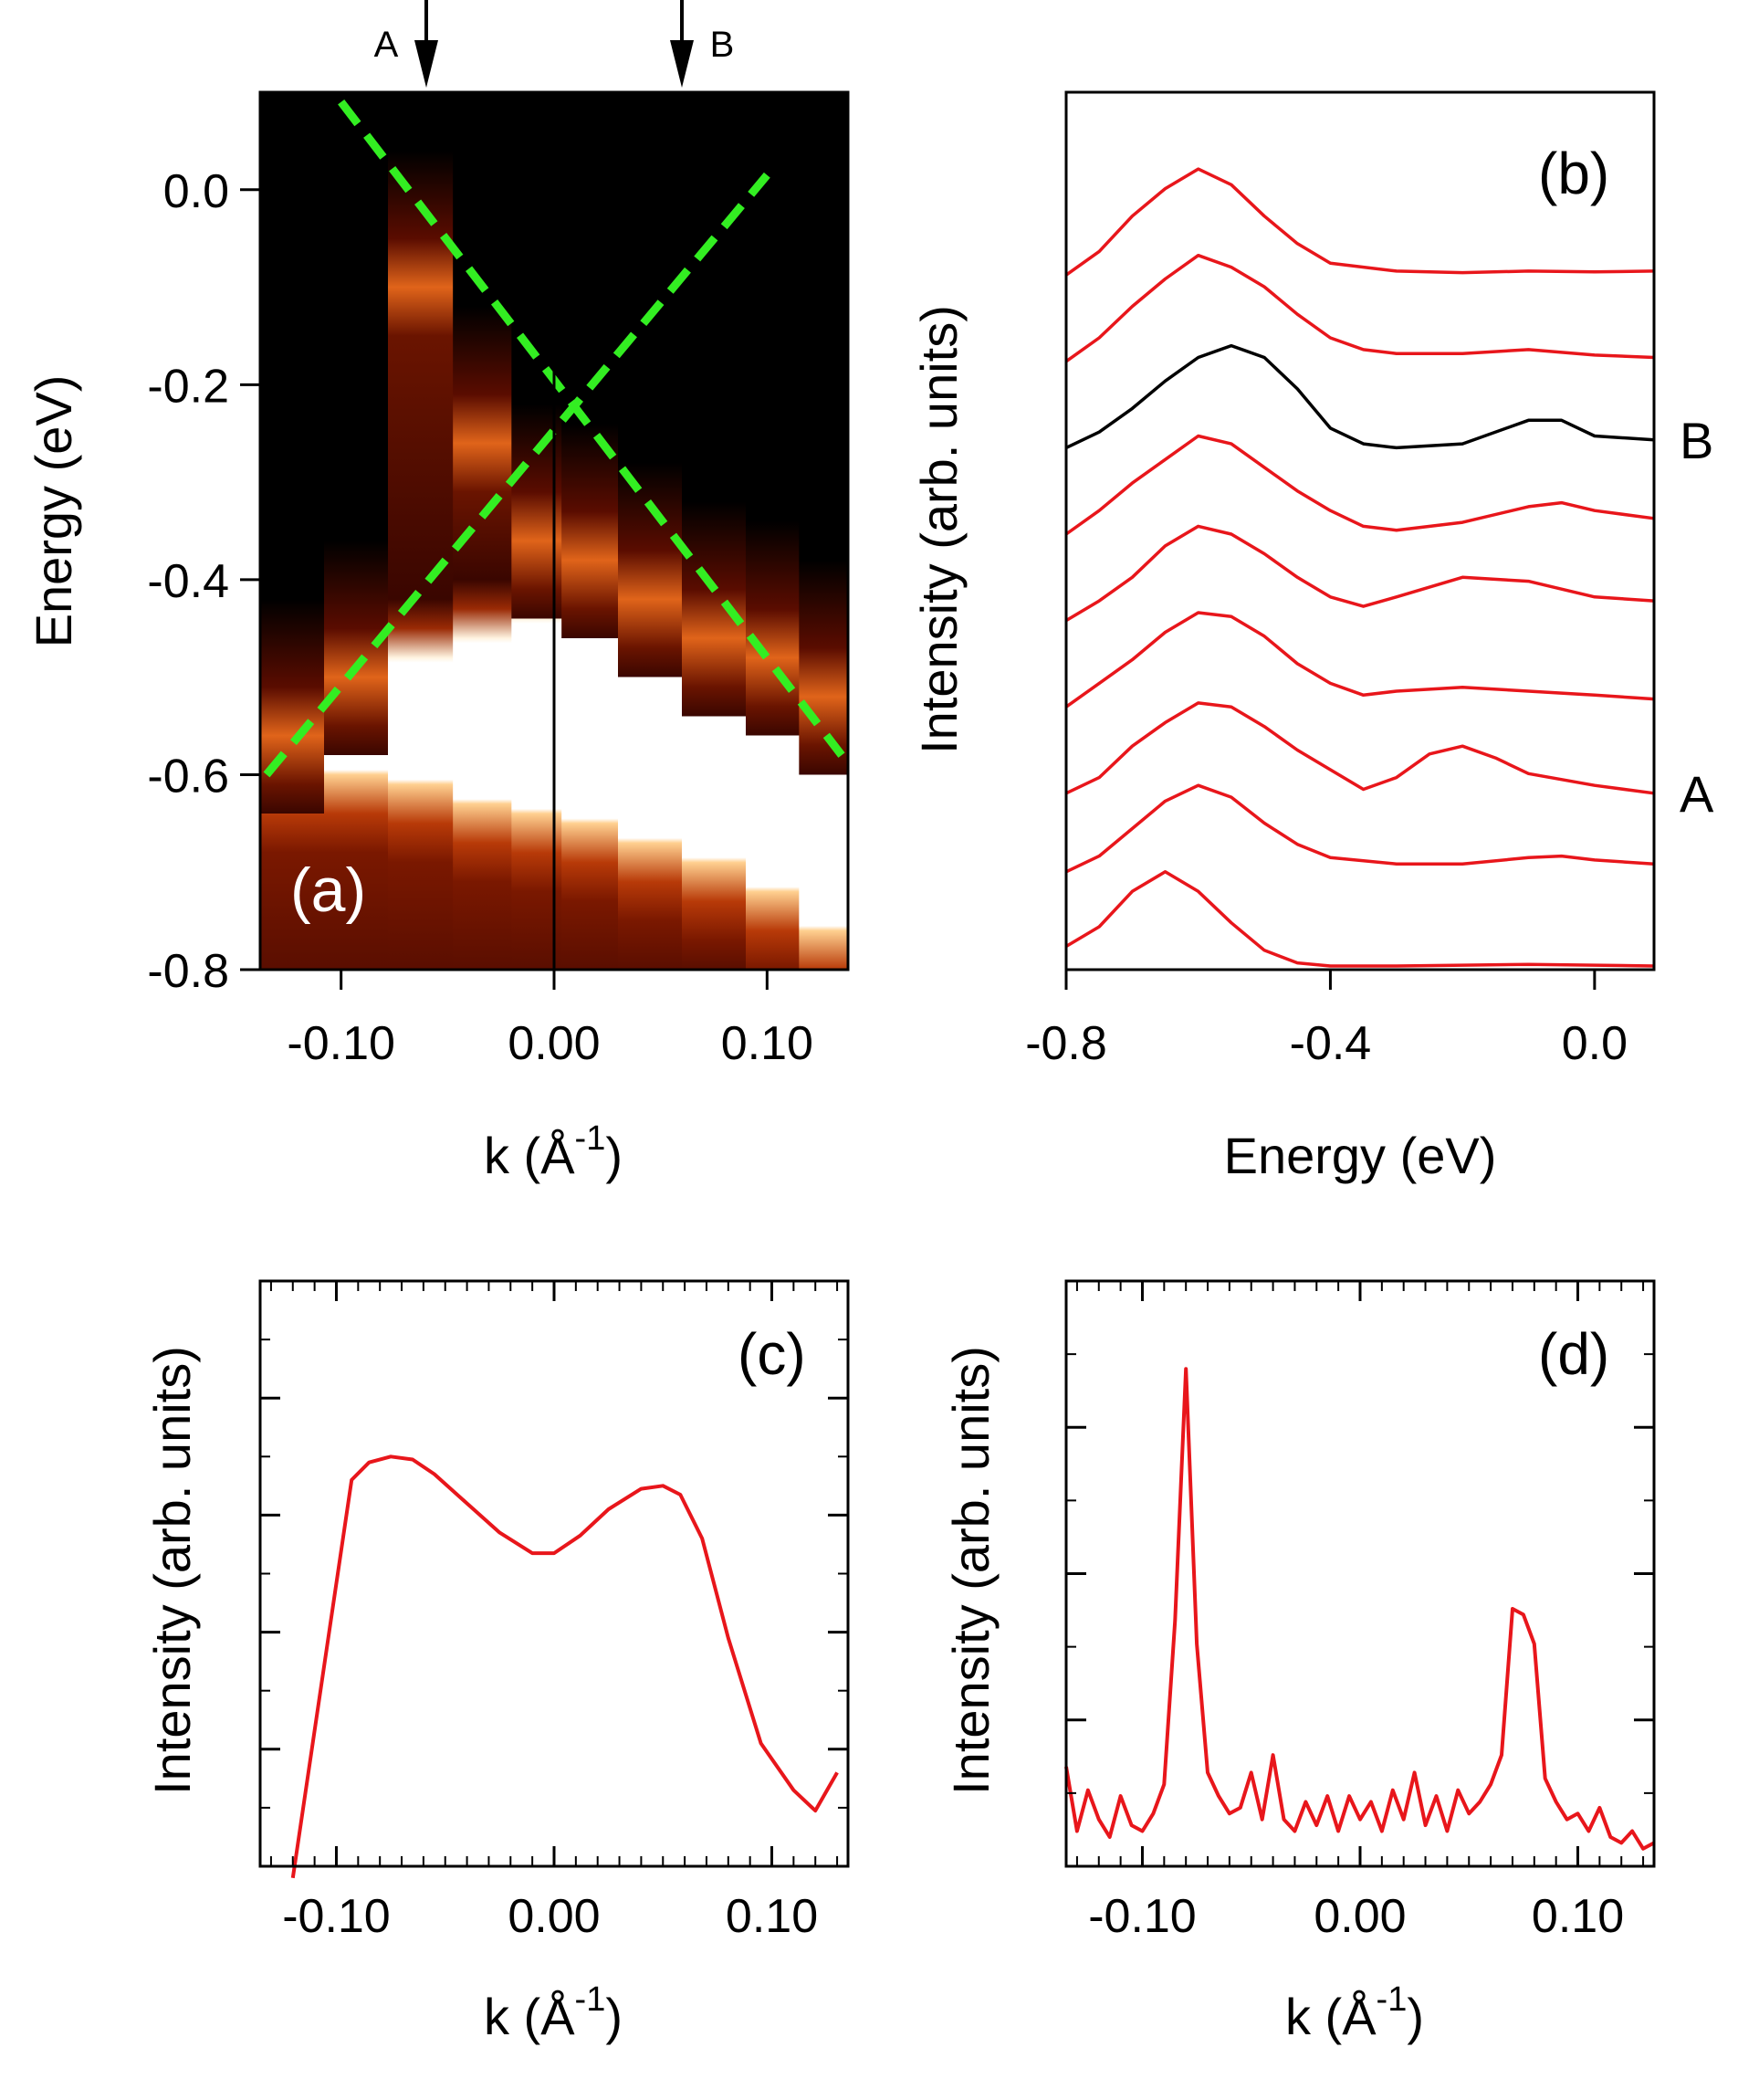  Describe the element at coordinates (614, 1156) in the screenshot. I see `x-axis-label-a-close: )` at that location.